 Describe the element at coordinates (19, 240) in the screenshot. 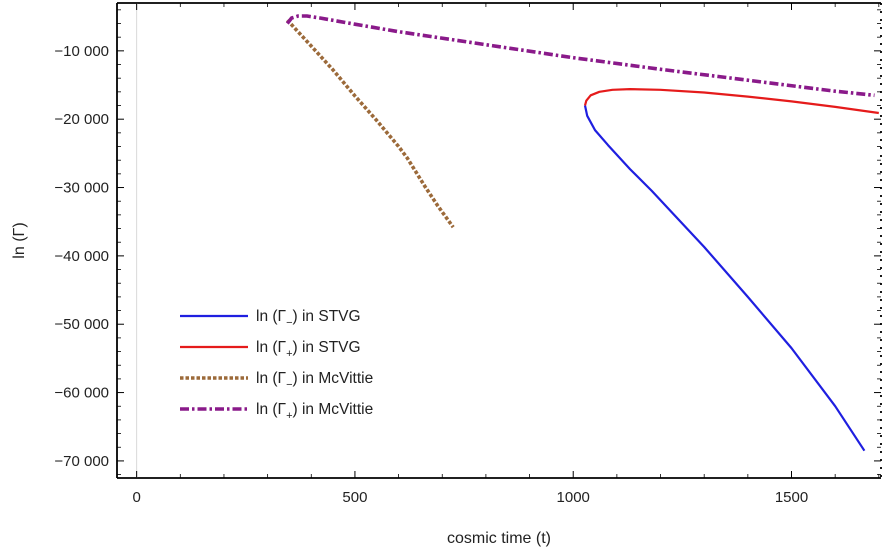

I see `y-axis-title: ln (Γ)` at that location.